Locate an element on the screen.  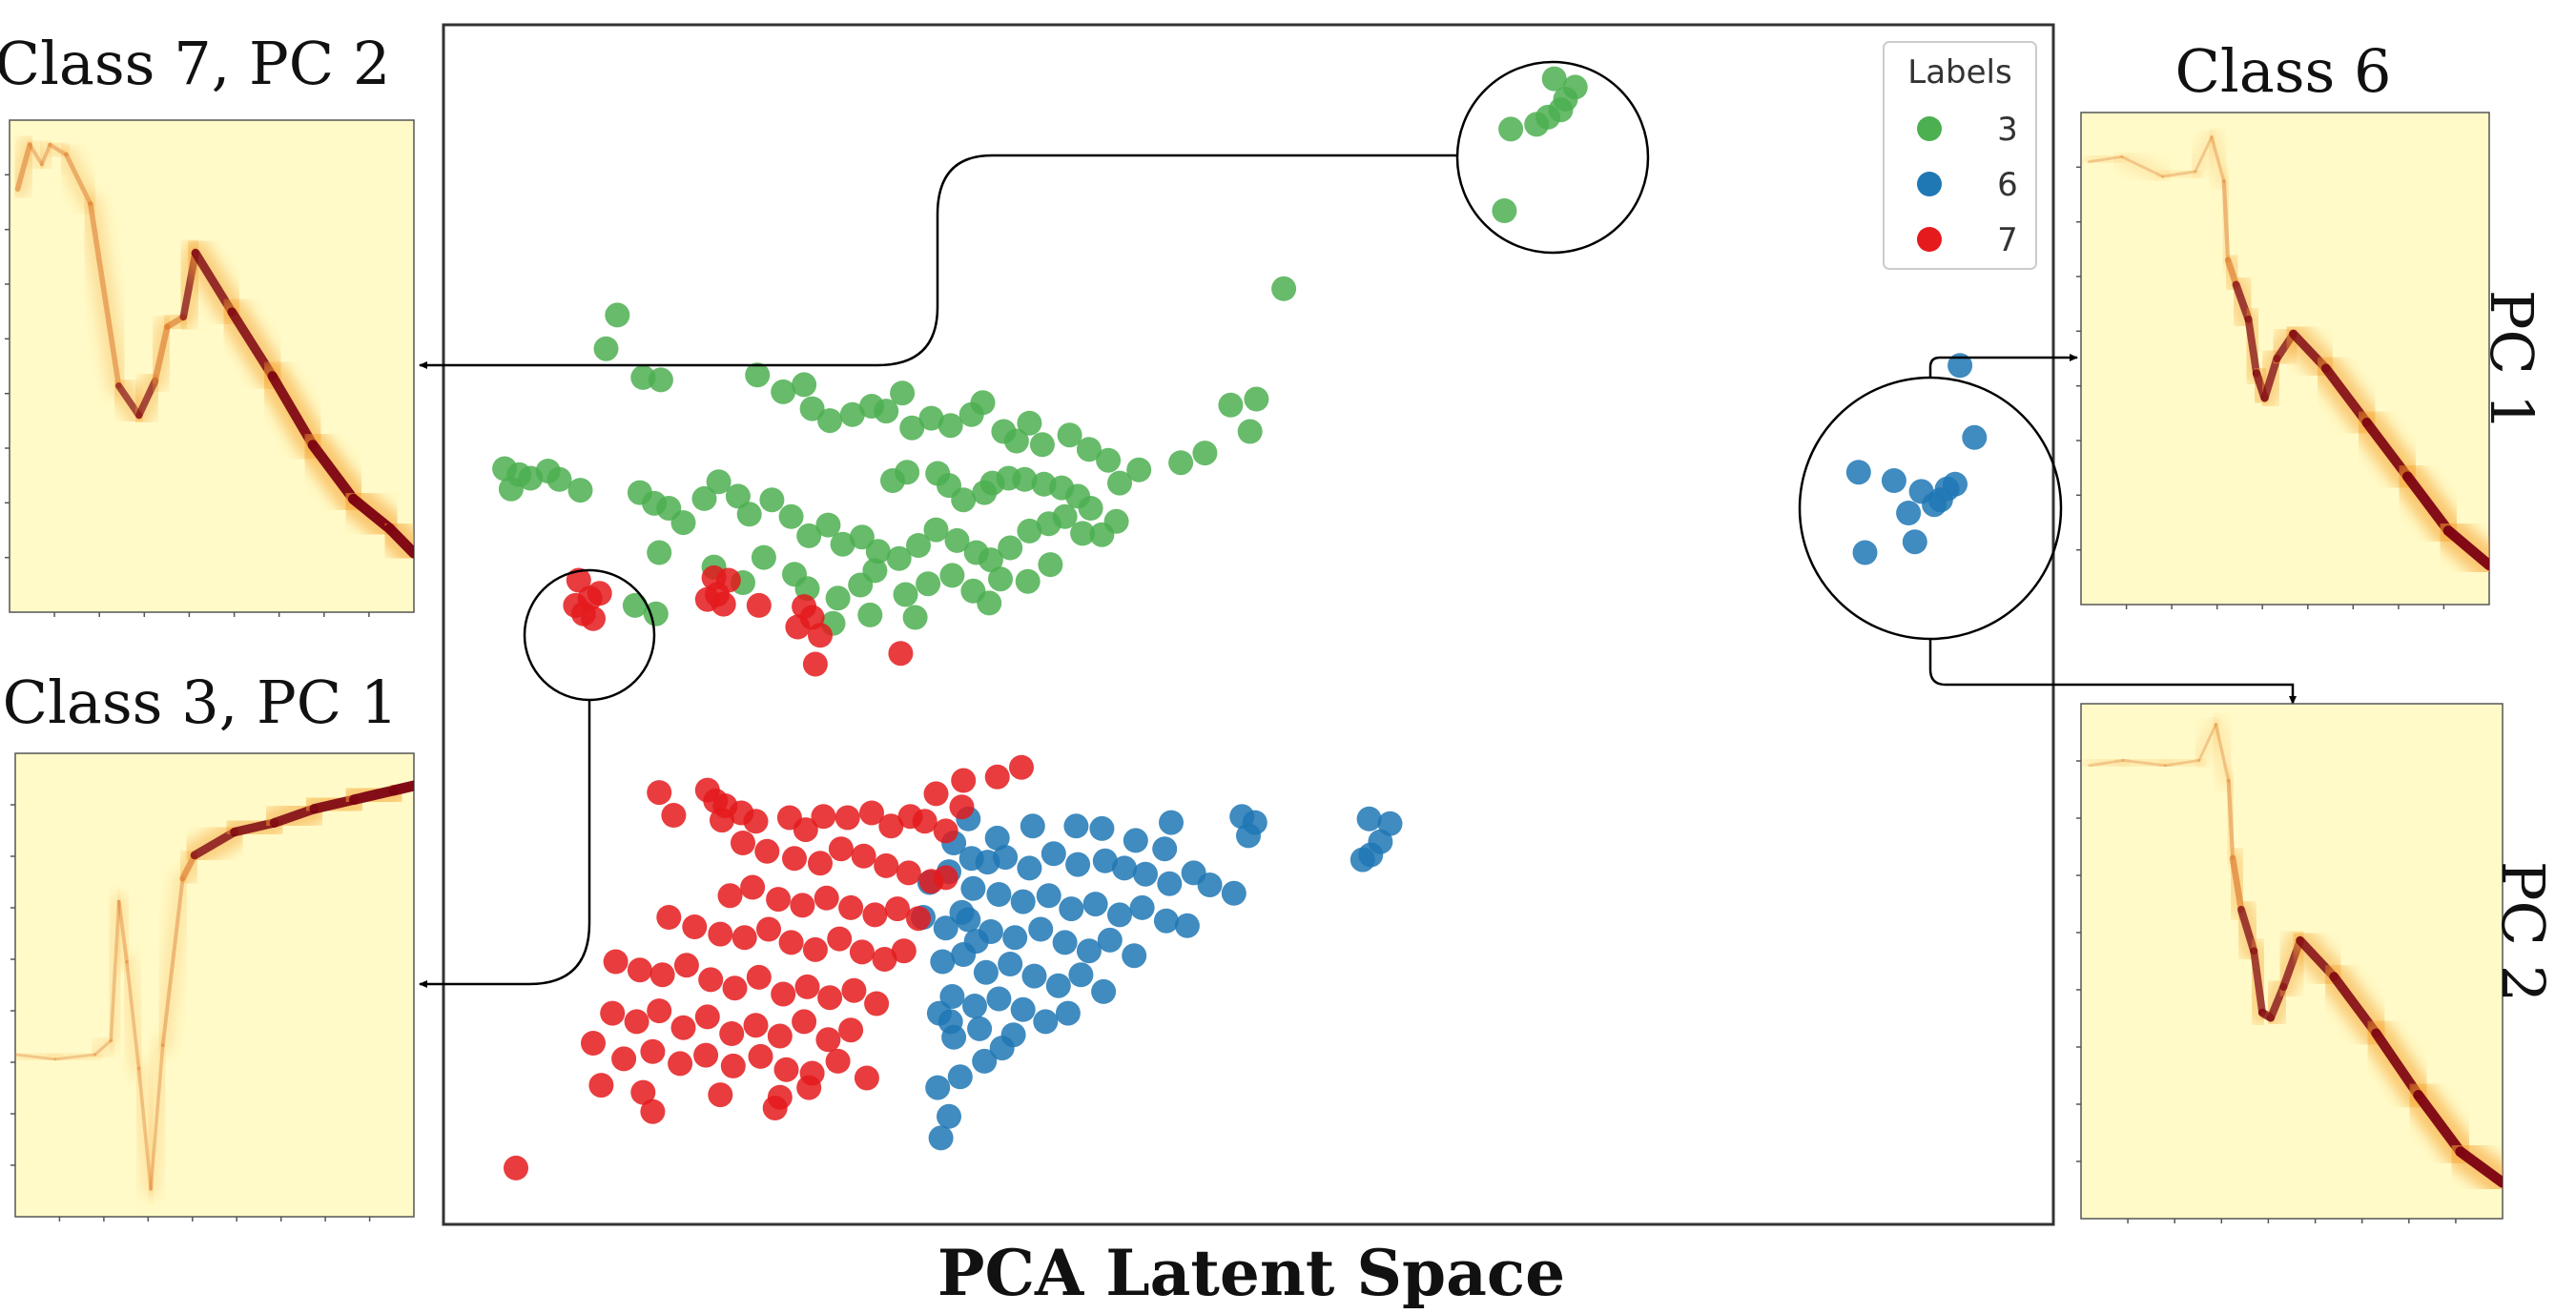
heatmap-class7-pc2 is located at coordinates (210, 368).